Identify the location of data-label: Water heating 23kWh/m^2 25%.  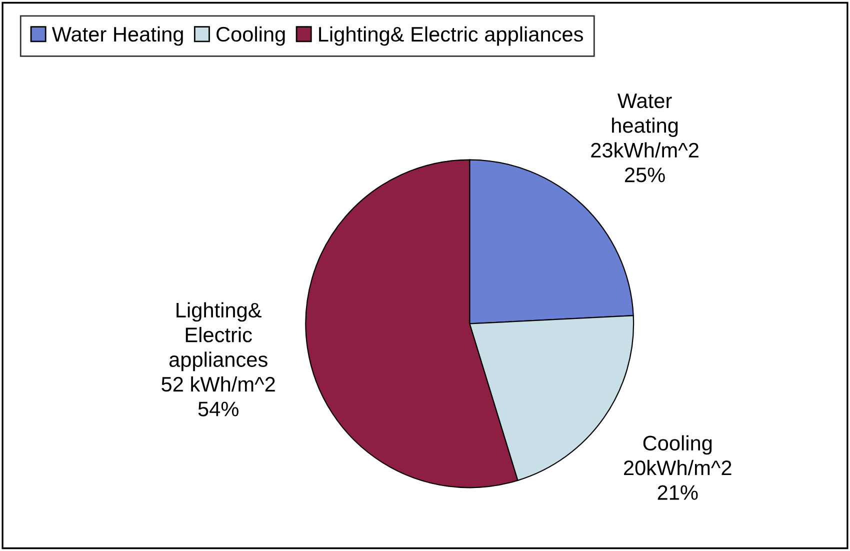
(644, 138).